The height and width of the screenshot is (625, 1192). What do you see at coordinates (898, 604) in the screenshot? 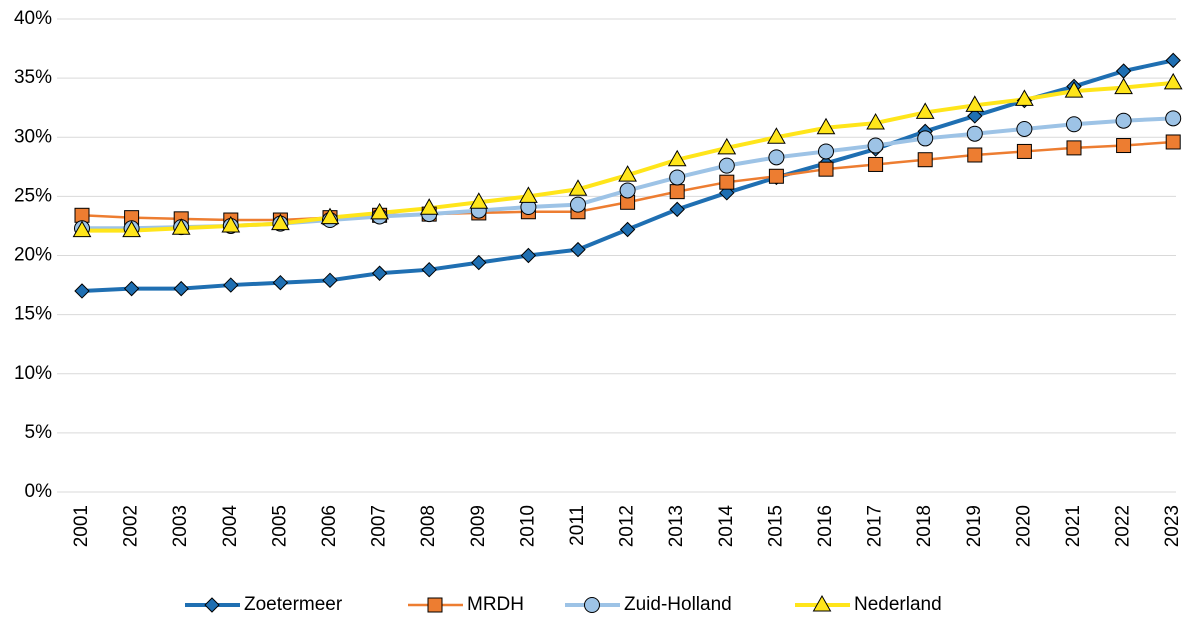
I see `legend-label: Nederland` at bounding box center [898, 604].